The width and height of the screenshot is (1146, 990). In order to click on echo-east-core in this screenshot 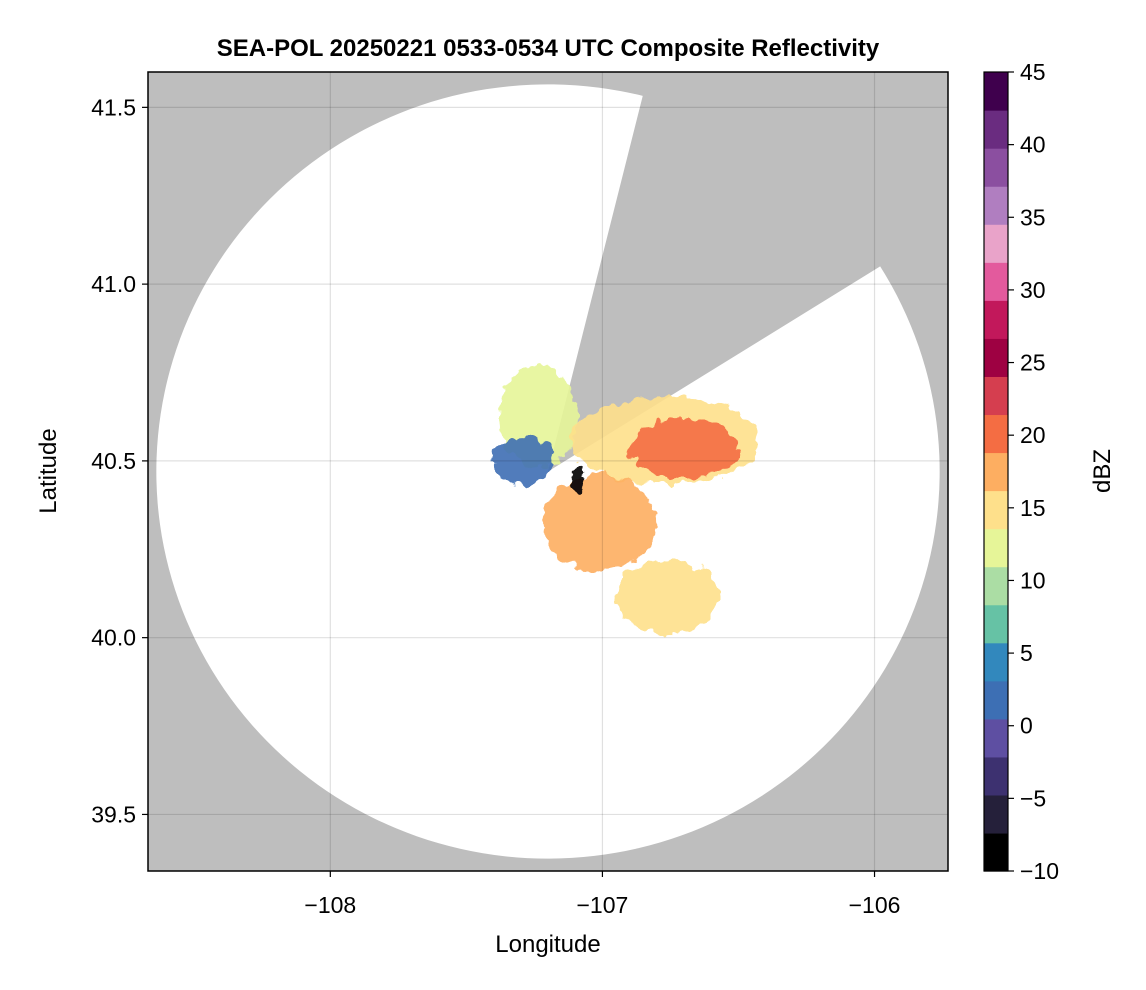, I will do `click(684, 448)`.